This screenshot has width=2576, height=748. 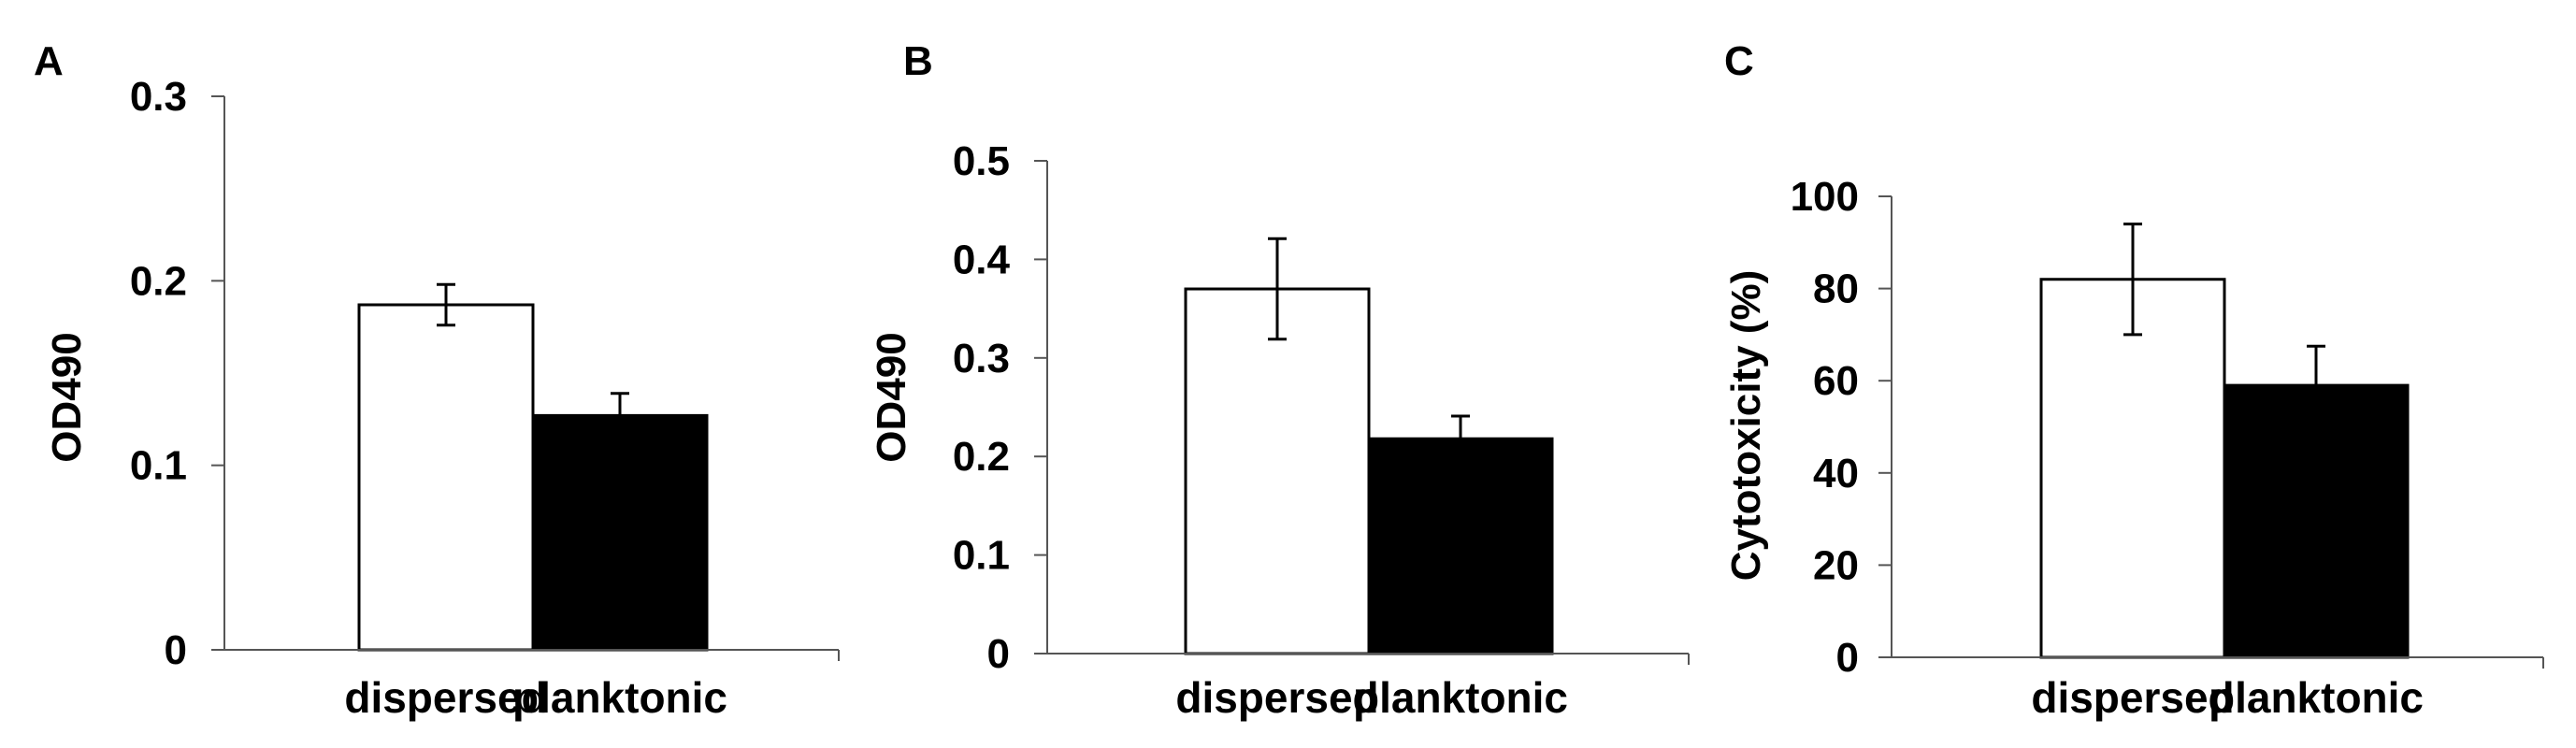 I want to click on panel-b-y-axis-label: OD490, so click(x=892, y=397).